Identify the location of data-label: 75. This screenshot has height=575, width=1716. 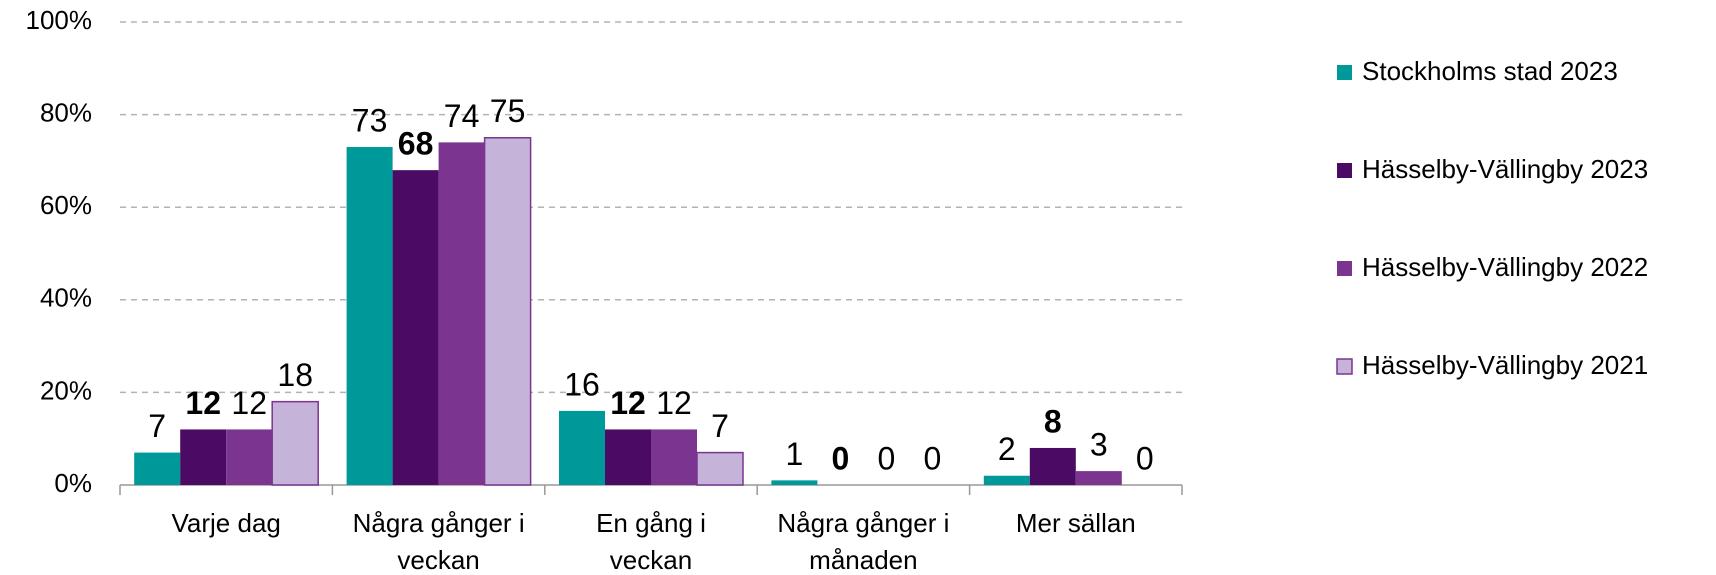
(508, 111).